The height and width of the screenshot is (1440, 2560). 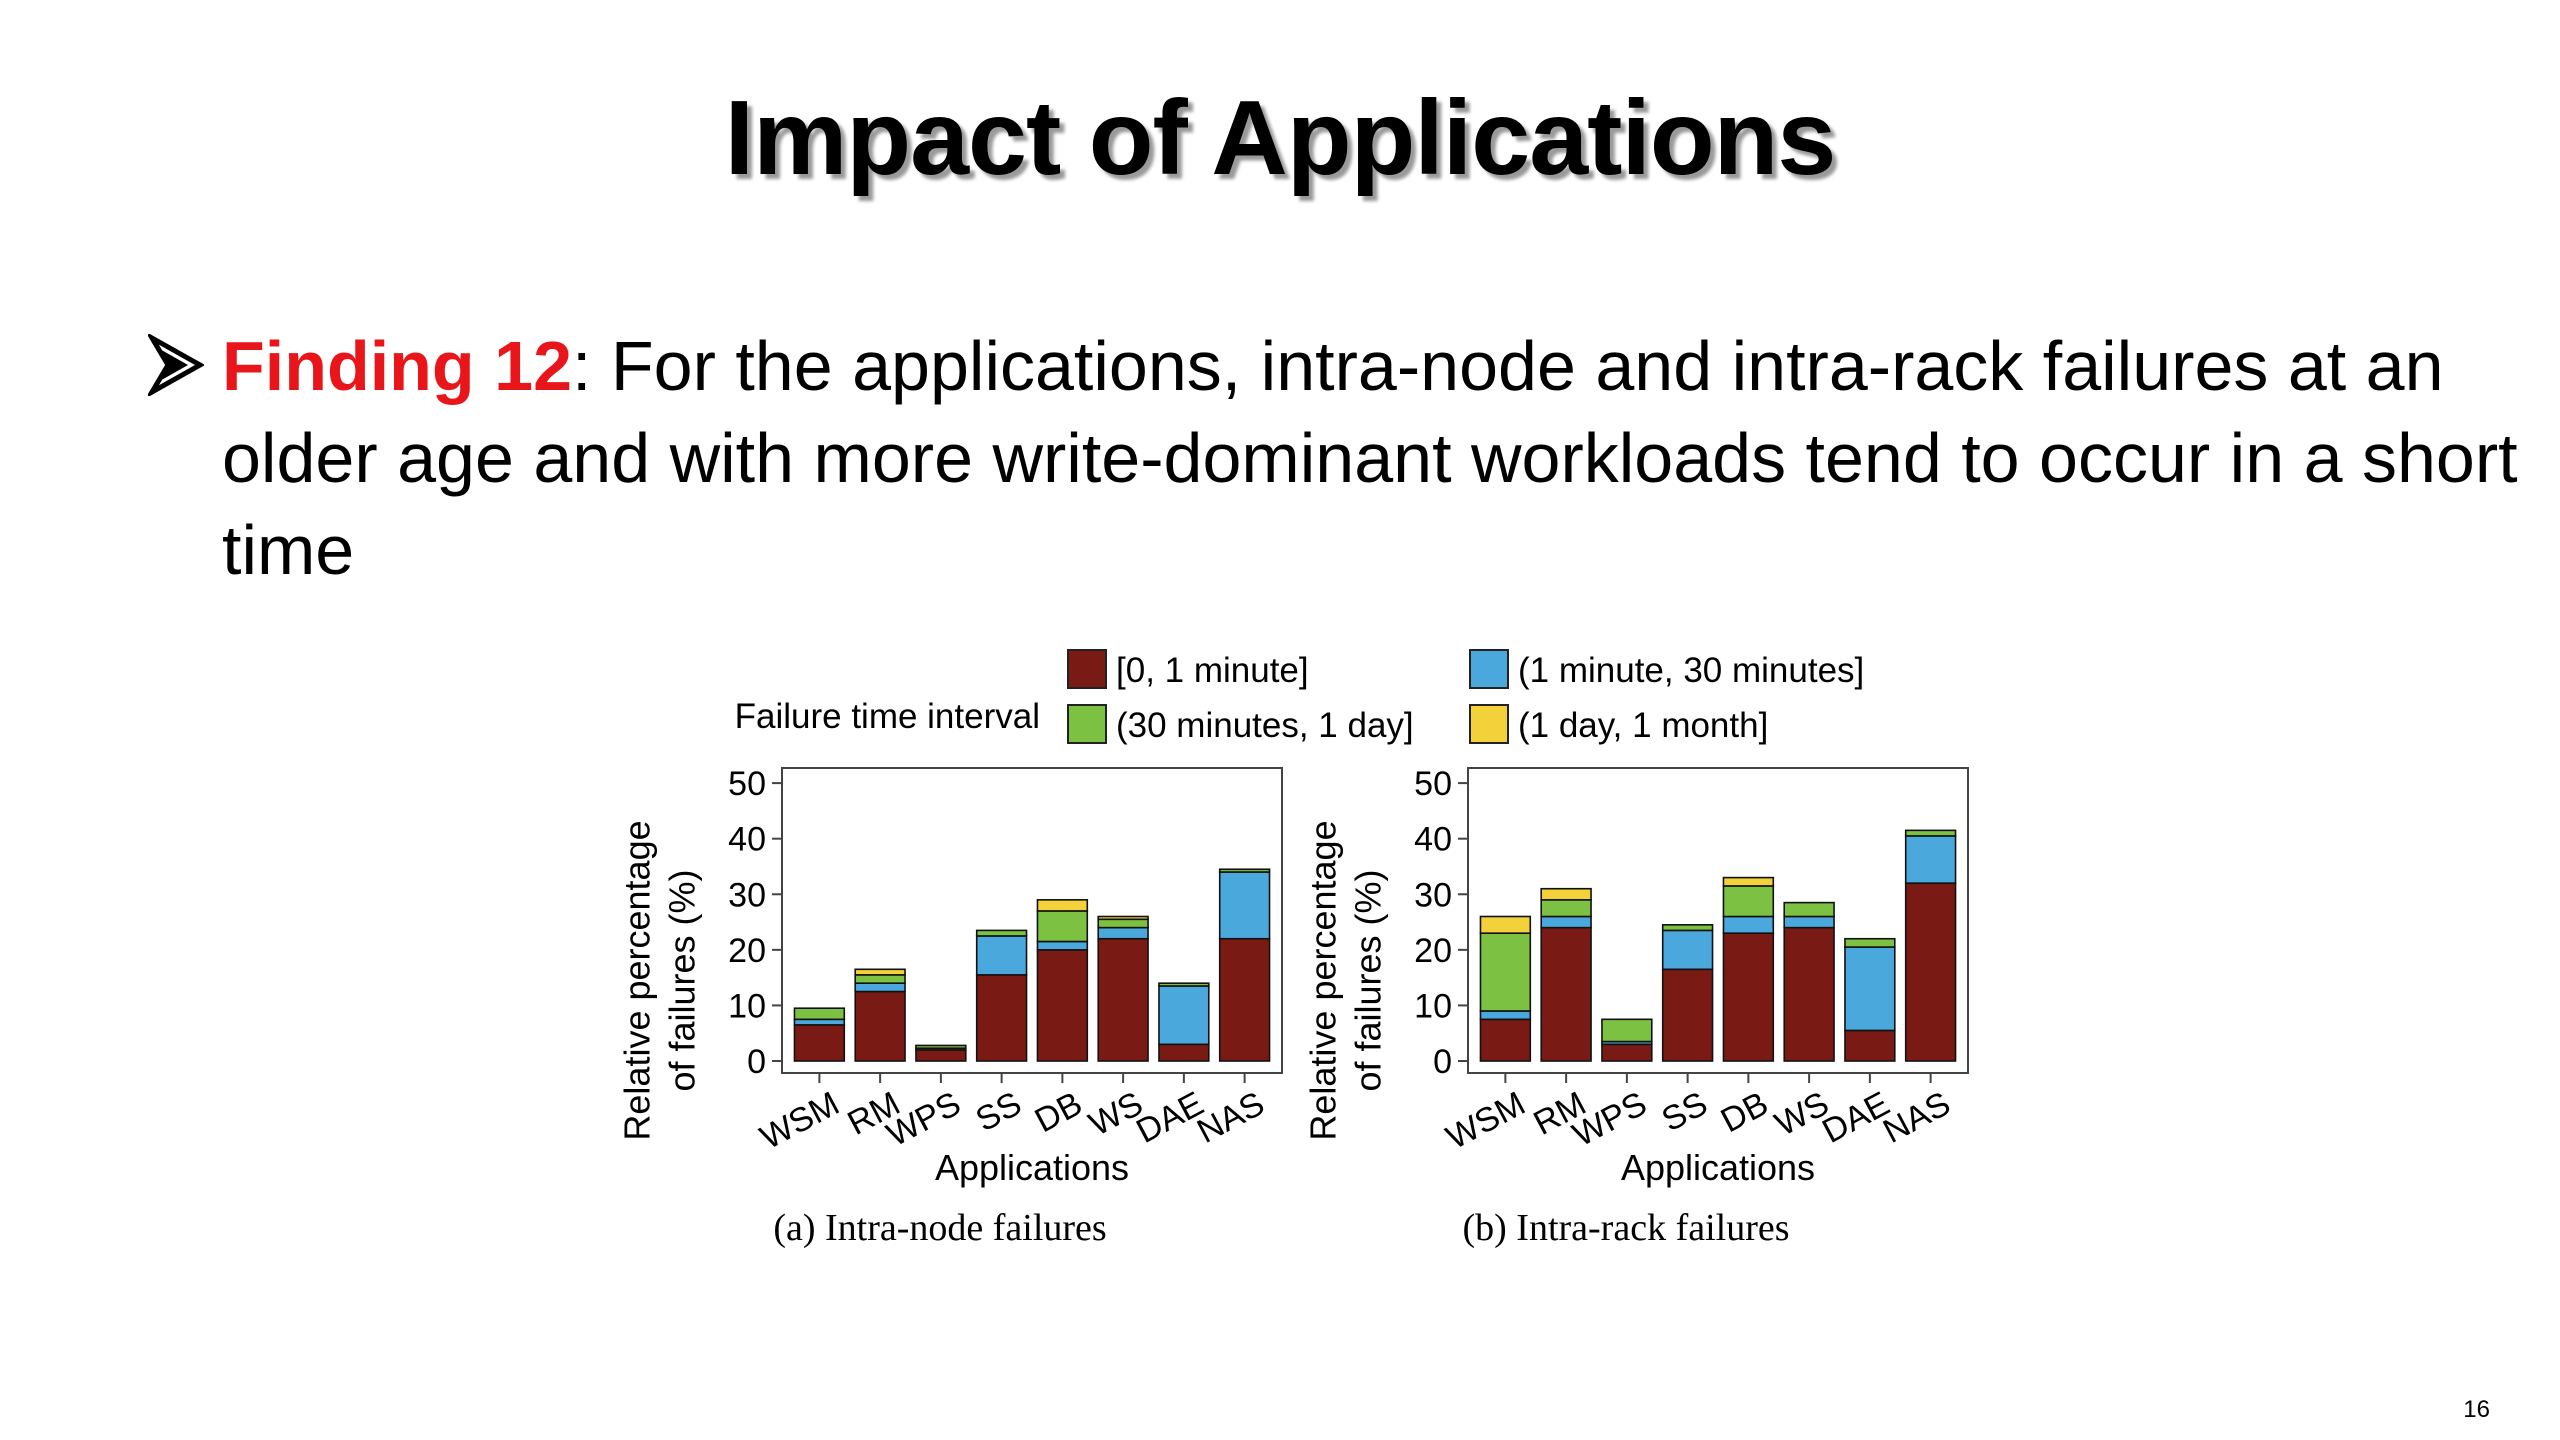 What do you see at coordinates (397, 366) in the screenshot?
I see `finding-label: Finding 12` at bounding box center [397, 366].